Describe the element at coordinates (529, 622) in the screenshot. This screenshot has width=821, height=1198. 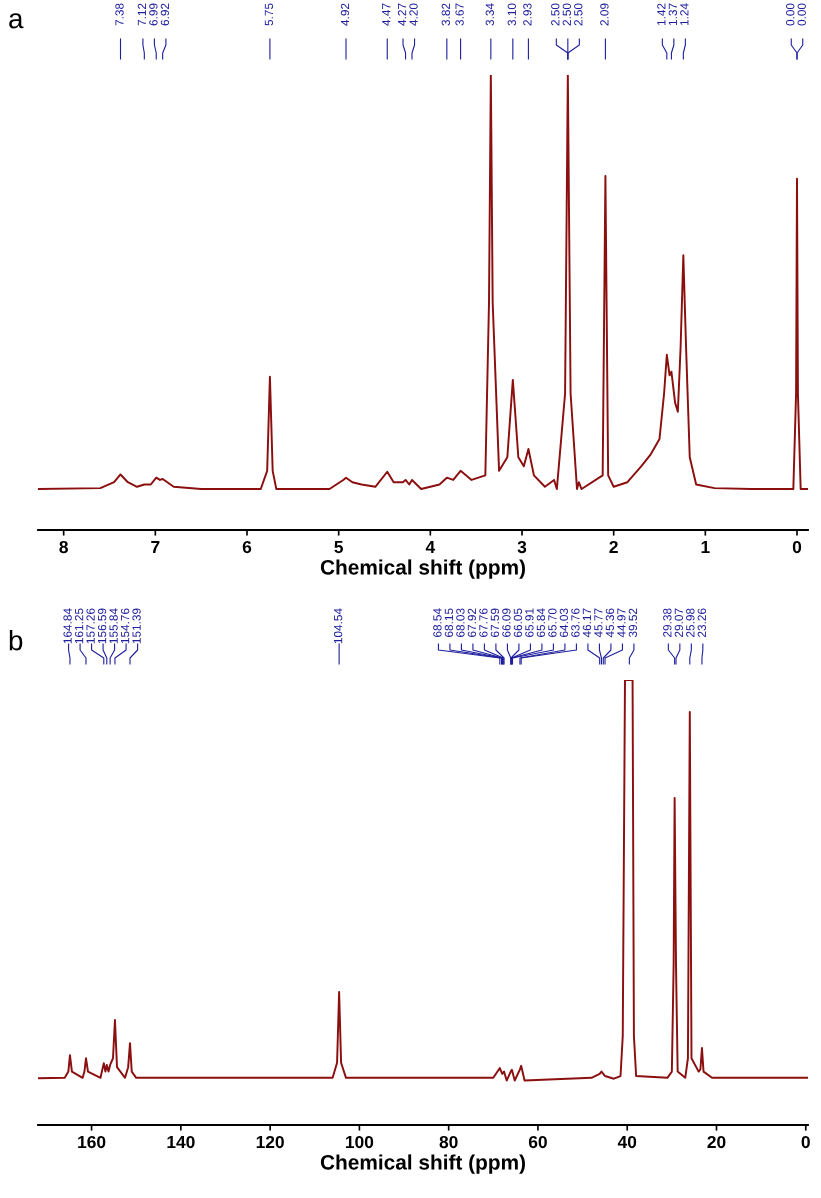
I see `annotation: 65.91` at that location.